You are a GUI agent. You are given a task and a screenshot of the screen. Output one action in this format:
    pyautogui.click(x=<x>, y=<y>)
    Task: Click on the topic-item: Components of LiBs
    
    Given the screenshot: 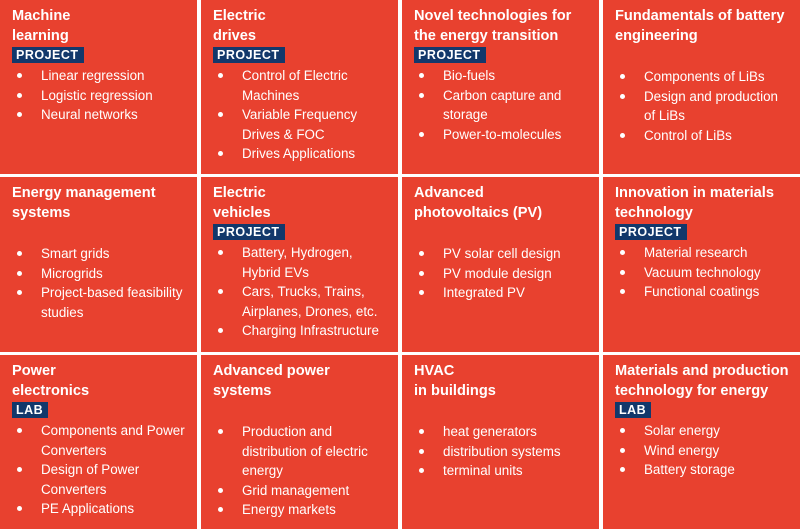 What is the action you would take?
    pyautogui.click(x=703, y=77)
    